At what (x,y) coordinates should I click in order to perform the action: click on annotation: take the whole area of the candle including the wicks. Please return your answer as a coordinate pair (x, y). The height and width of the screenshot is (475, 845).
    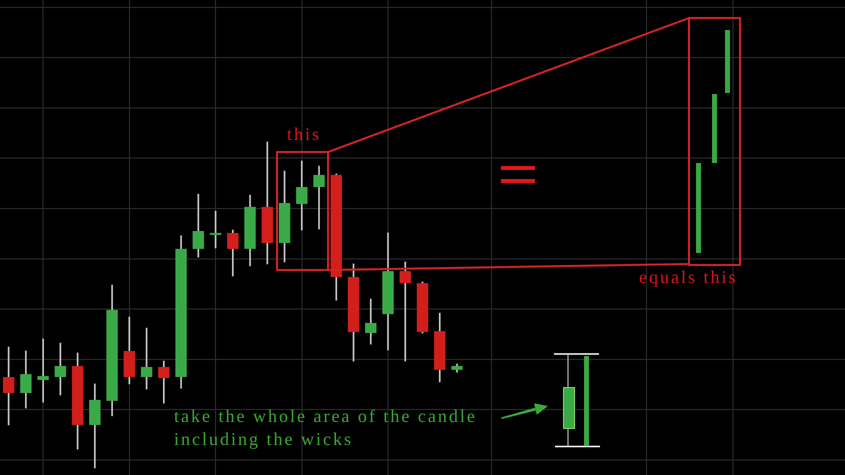
    Looking at the image, I should click on (326, 428).